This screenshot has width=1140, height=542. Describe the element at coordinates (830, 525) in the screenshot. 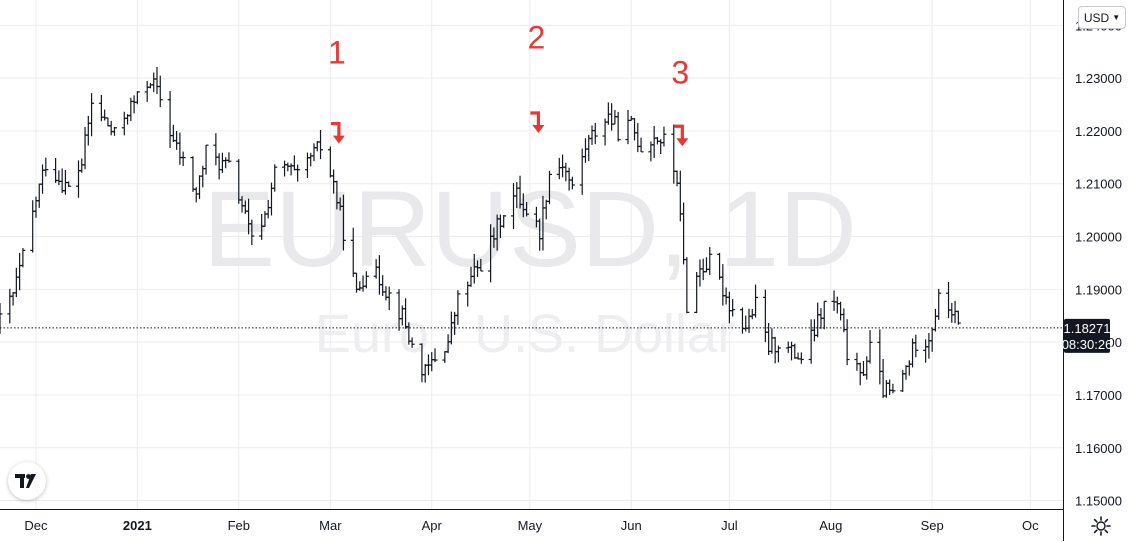

I see `x-tick-label: Aug` at that location.